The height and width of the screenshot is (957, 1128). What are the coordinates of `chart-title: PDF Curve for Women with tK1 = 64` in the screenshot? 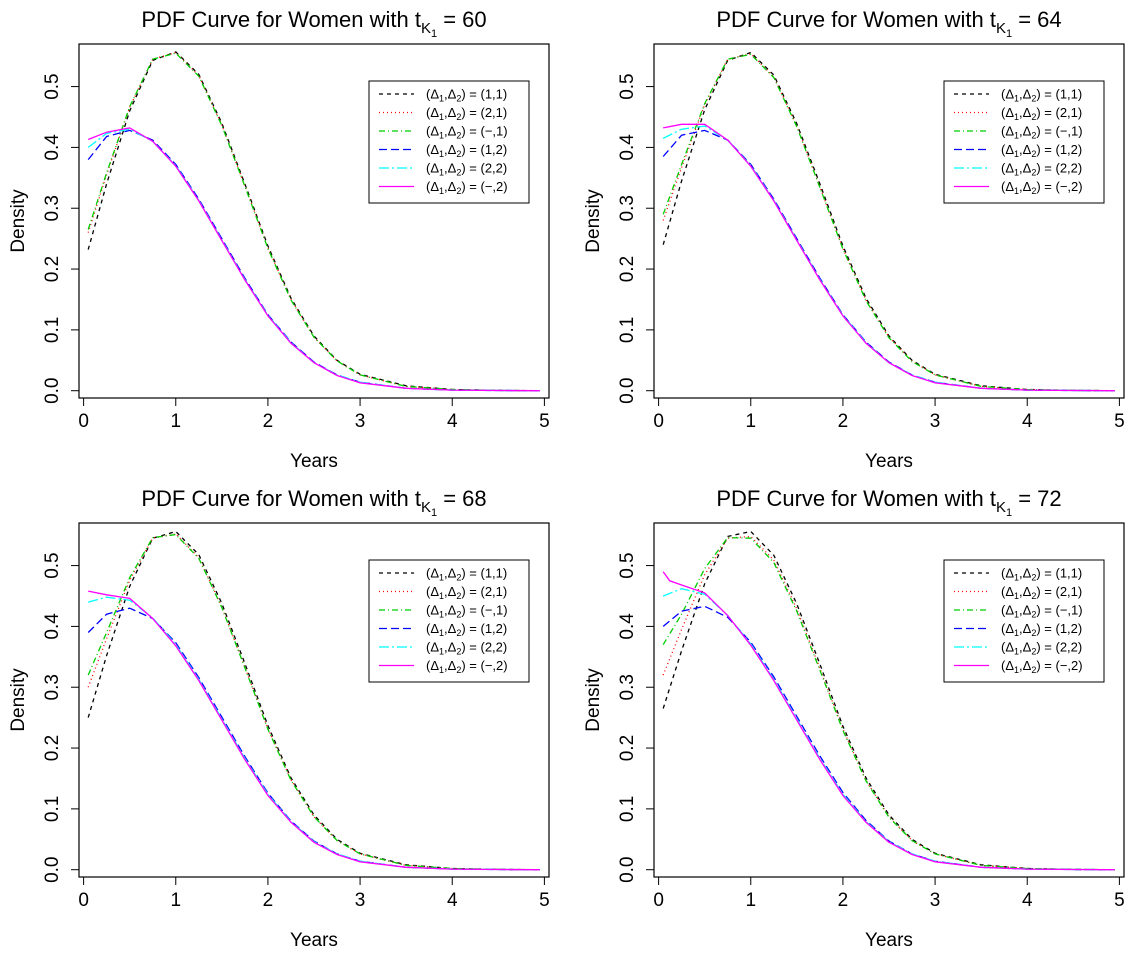 It's located at (888, 23).